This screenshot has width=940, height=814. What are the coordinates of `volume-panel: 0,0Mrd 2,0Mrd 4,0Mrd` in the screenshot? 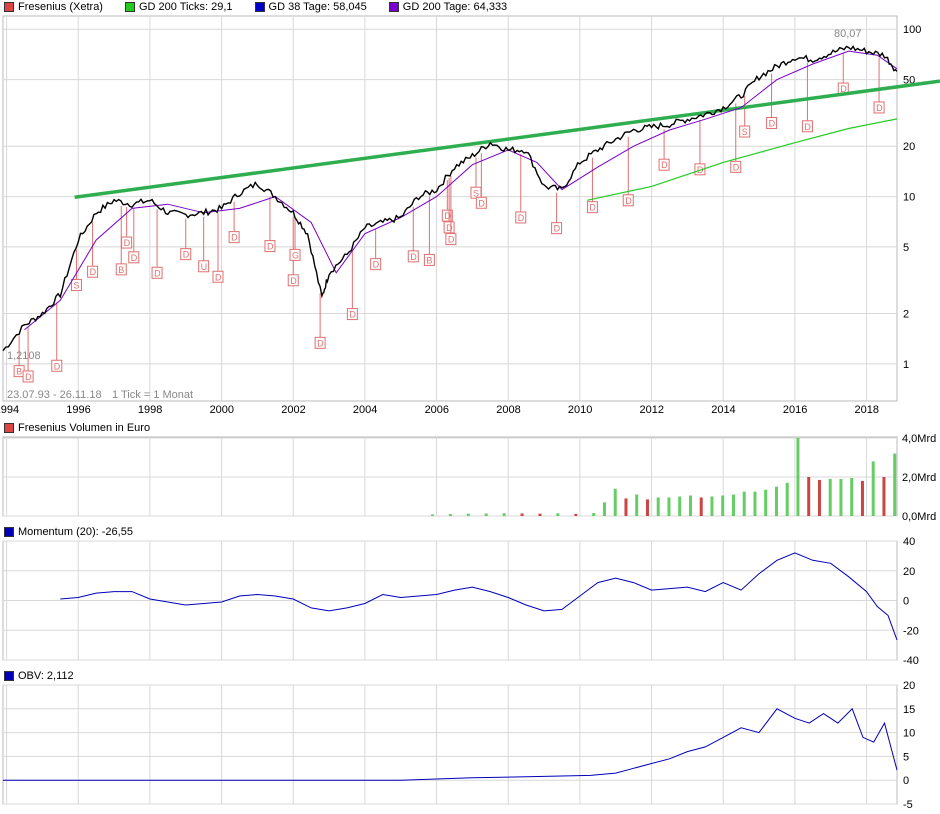 It's located at (469, 478).